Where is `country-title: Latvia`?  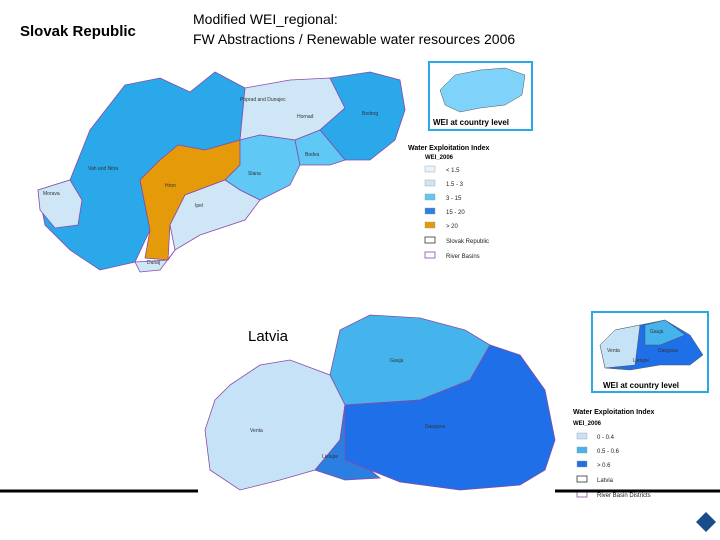 country-title: Latvia is located at coordinates (268, 336).